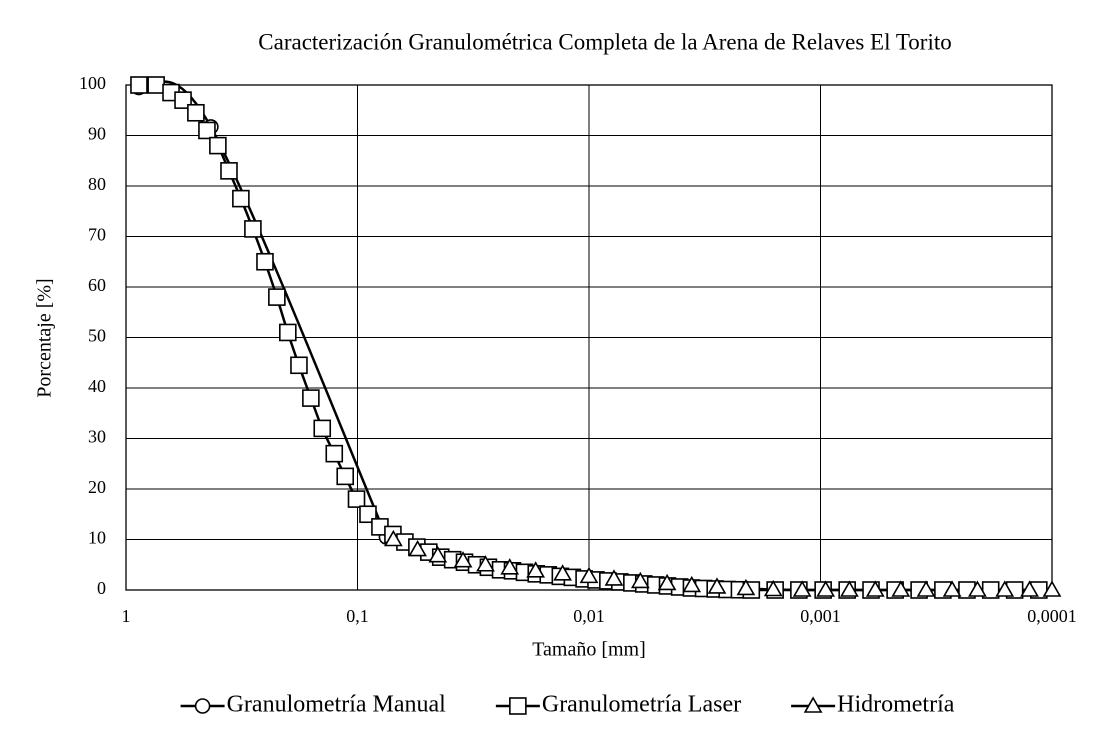  What do you see at coordinates (97, 134) in the screenshot?
I see `y-tick-label: 90` at bounding box center [97, 134].